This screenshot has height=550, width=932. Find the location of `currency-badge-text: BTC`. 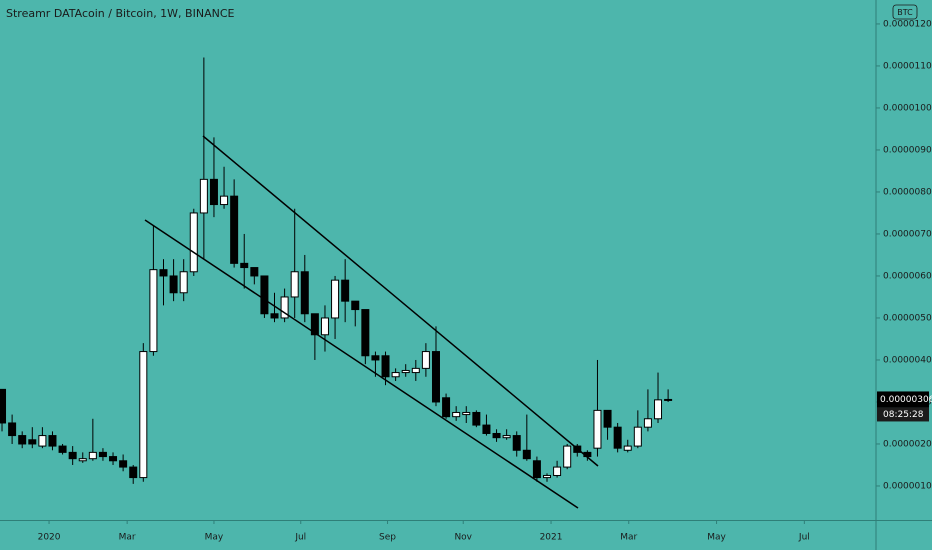

currency-badge-text: BTC is located at coordinates (905, 12).